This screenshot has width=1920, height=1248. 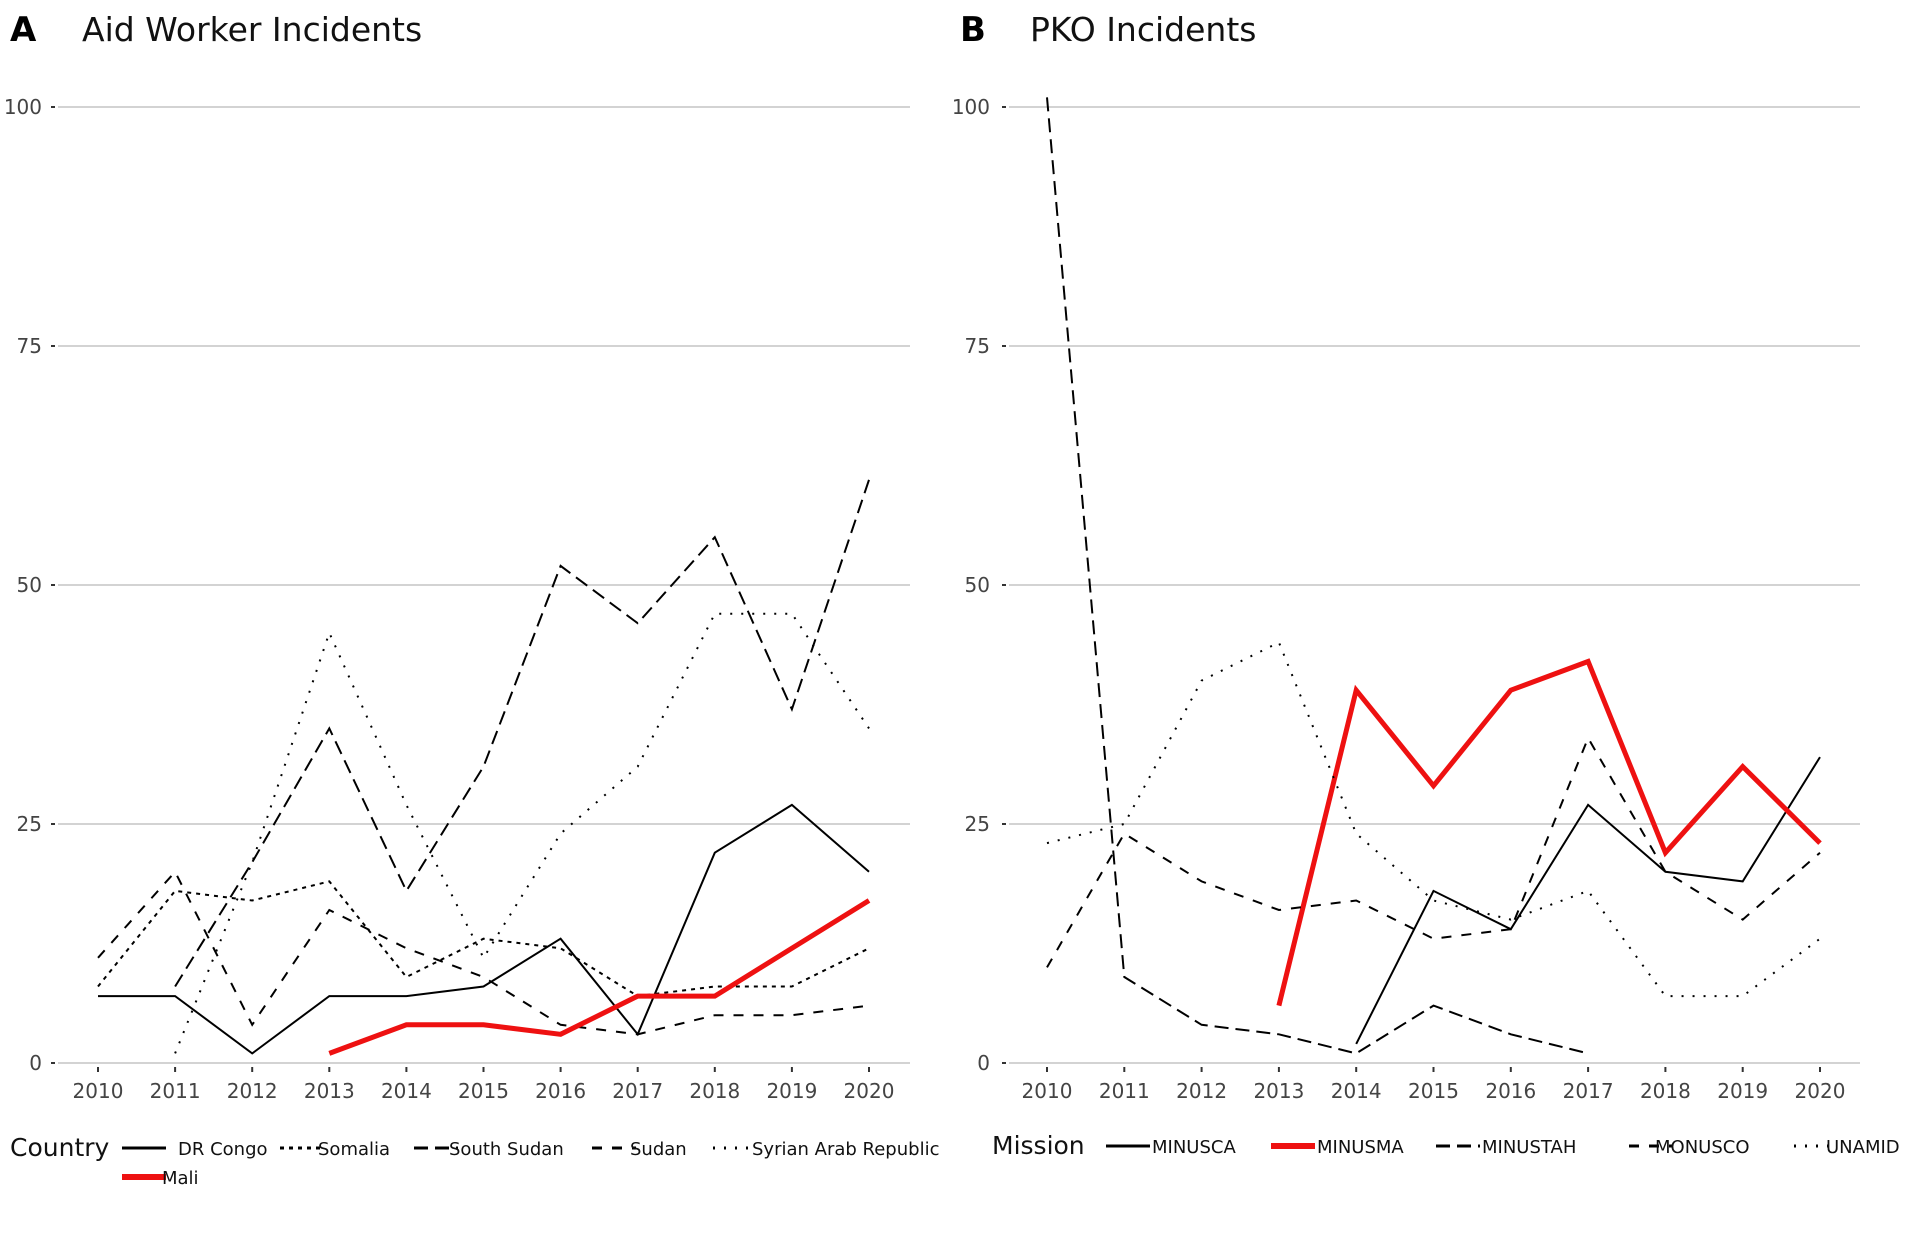 I want to click on panel-letter-a: A, so click(x=23, y=30).